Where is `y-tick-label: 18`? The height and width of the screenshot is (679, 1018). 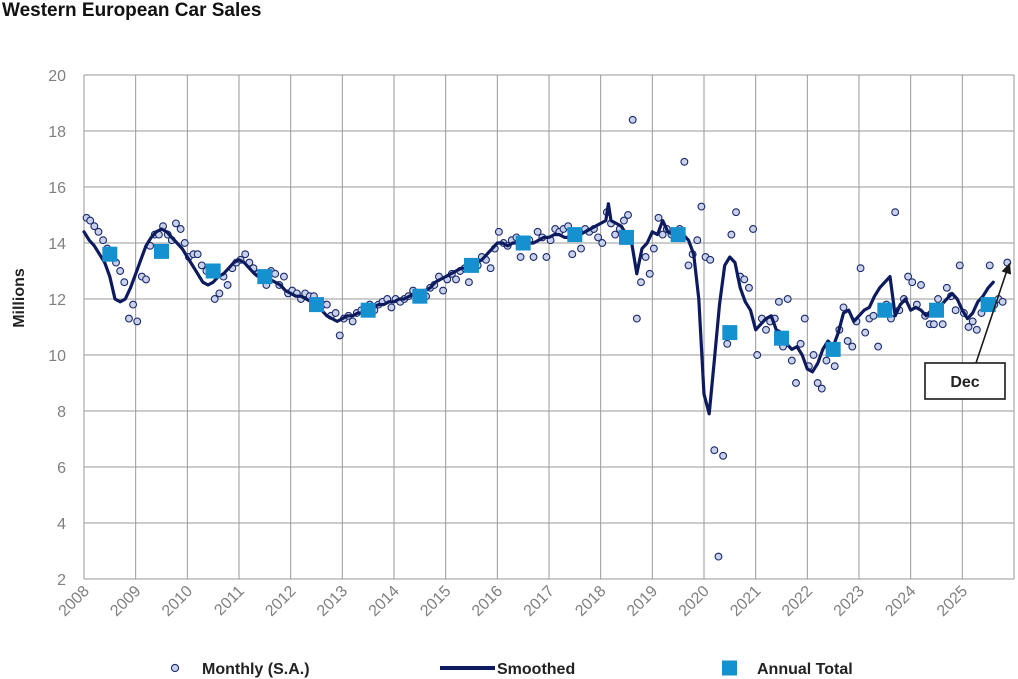
y-tick-label: 18 is located at coordinates (57, 132).